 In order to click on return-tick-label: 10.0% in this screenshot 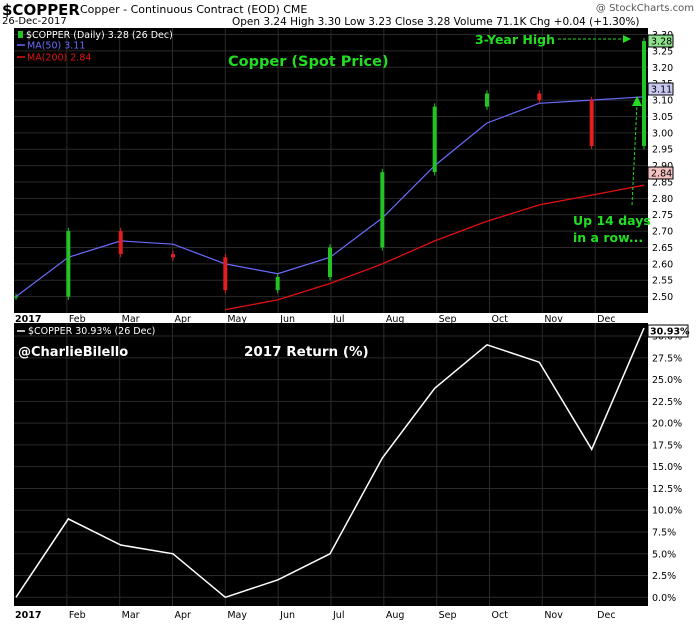, I will do `click(667, 511)`.